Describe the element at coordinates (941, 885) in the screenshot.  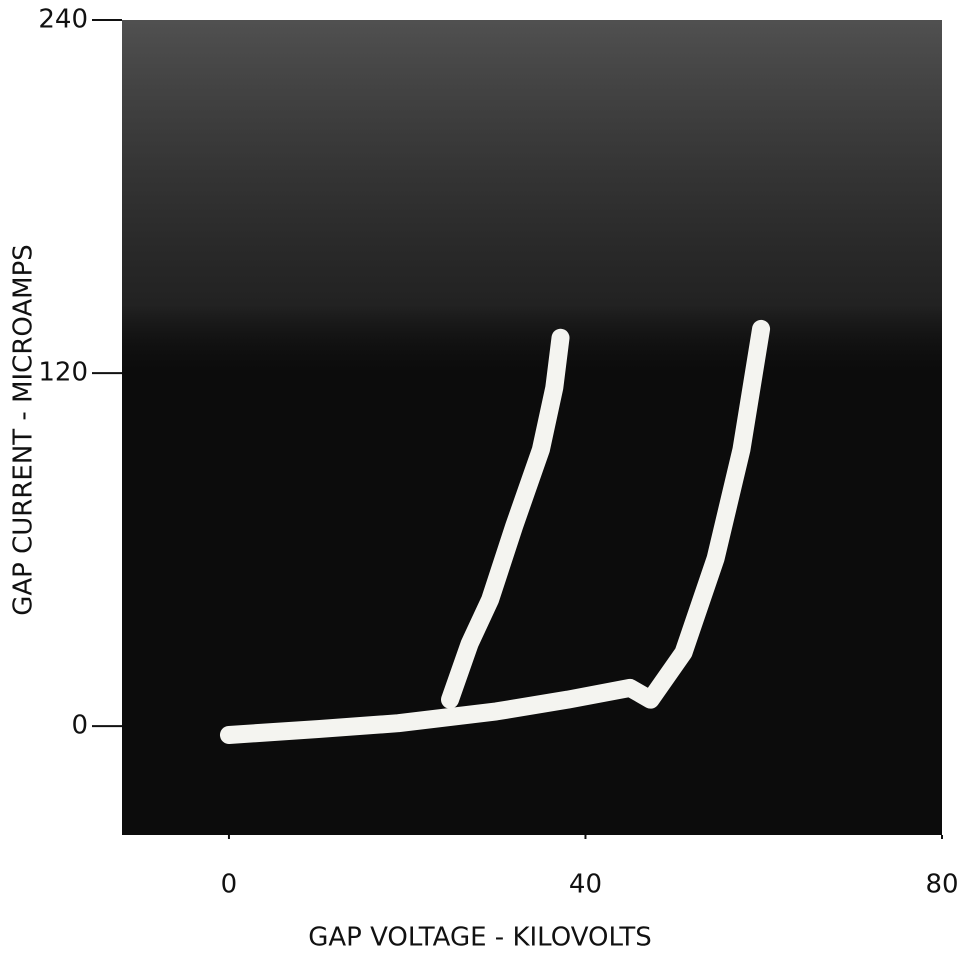
I see `x-tick-label: 80` at that location.